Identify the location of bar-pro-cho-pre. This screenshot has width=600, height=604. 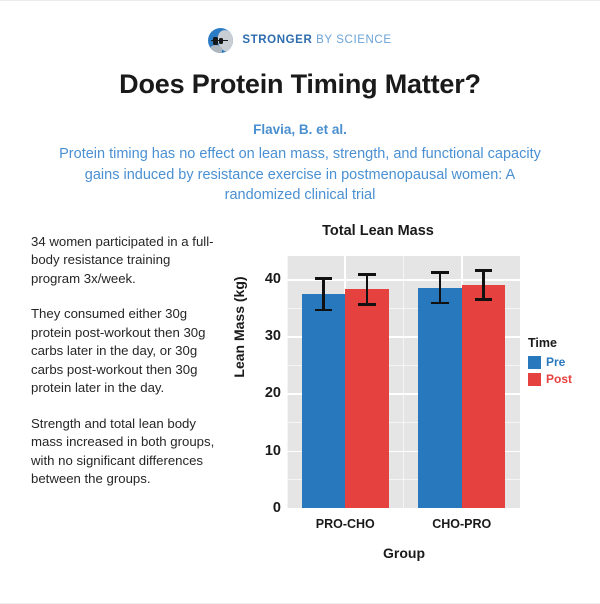
(323, 401).